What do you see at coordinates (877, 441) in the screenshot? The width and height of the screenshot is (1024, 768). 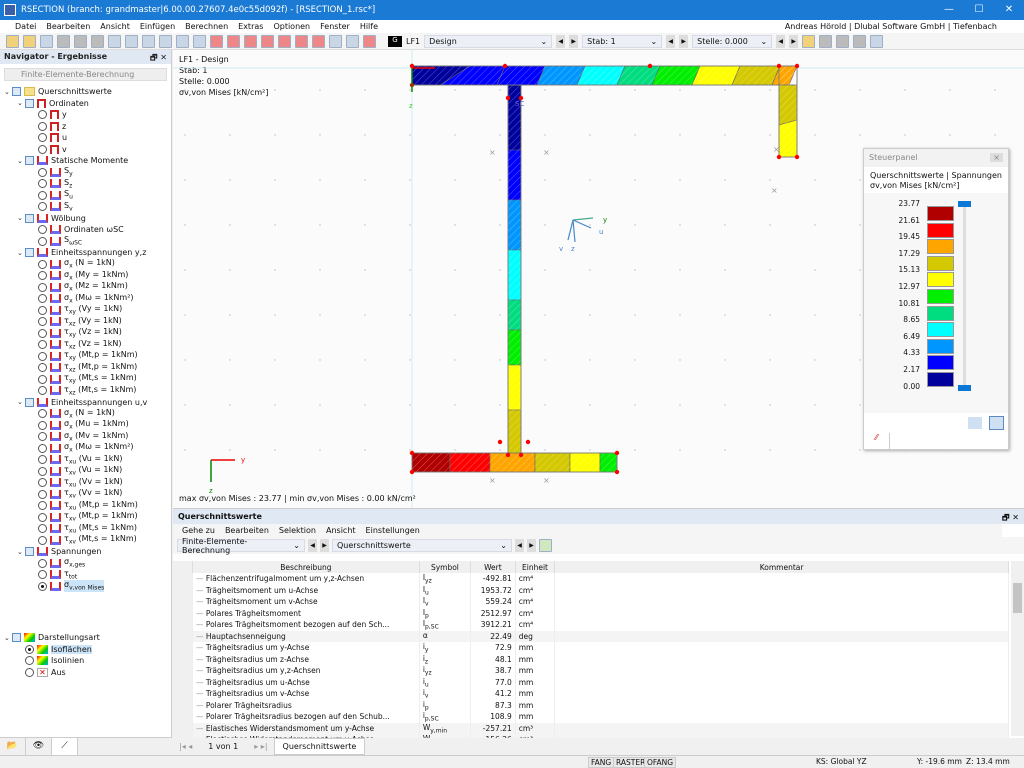 I see `panel-tab-colors-icon: ⁄⁄` at bounding box center [877, 441].